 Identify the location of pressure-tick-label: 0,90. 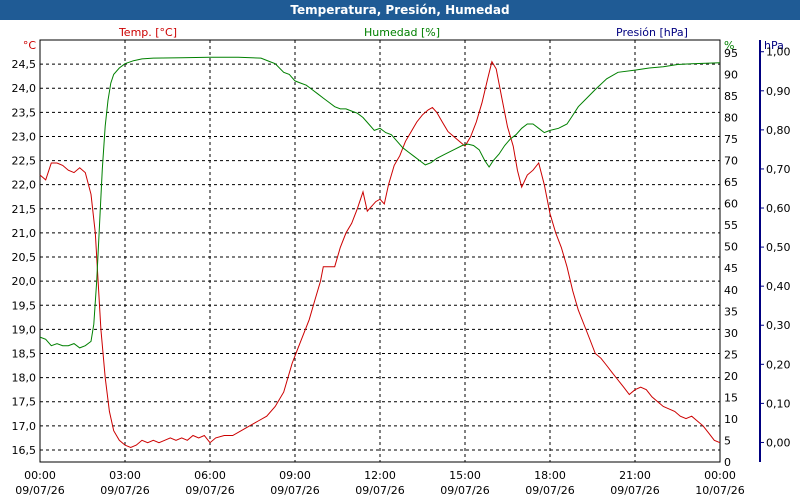
(778, 91).